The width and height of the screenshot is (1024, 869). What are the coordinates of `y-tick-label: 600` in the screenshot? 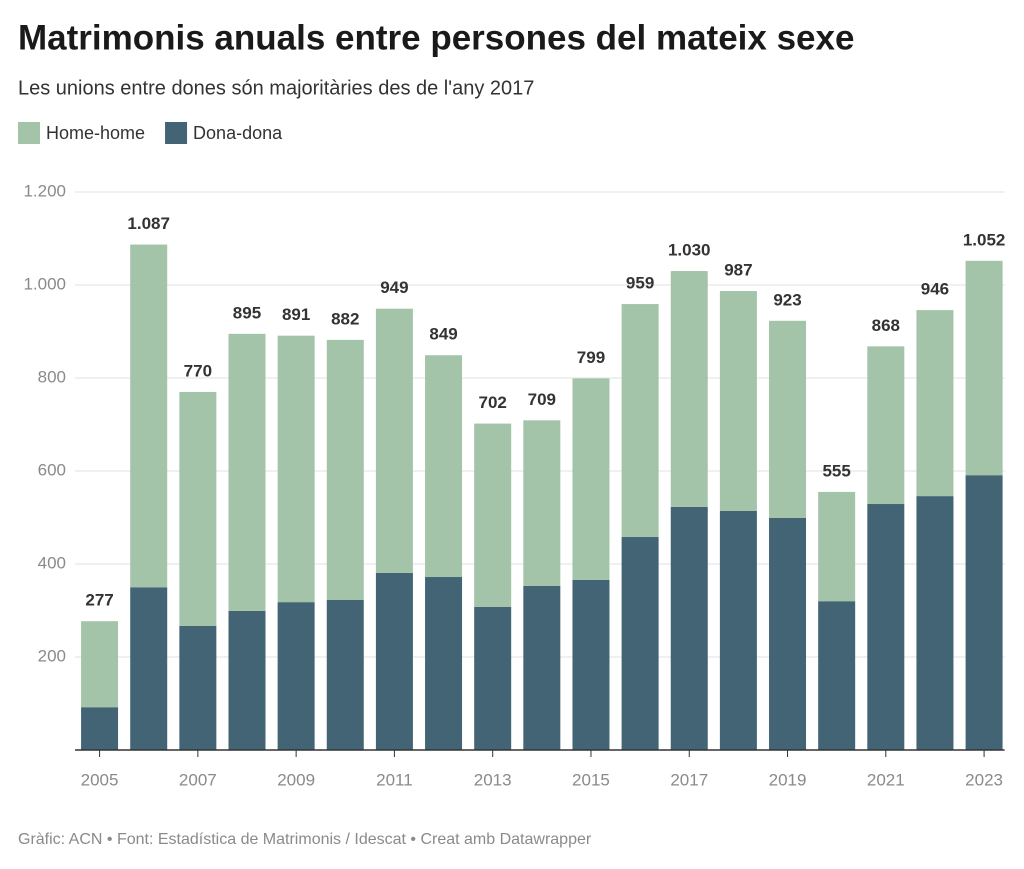 It's located at (52, 469).